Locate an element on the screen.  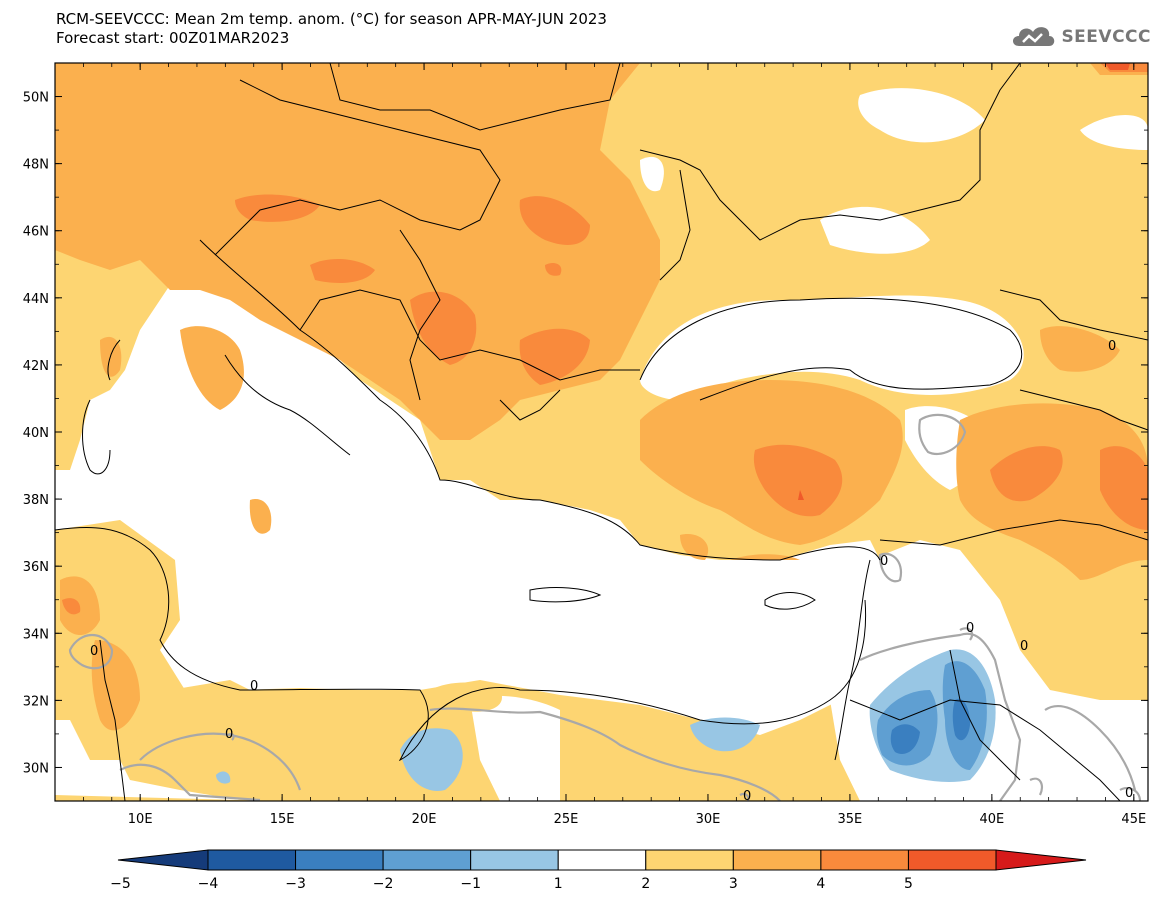
colorbar-tick-label: −5 is located at coordinates (120, 884).